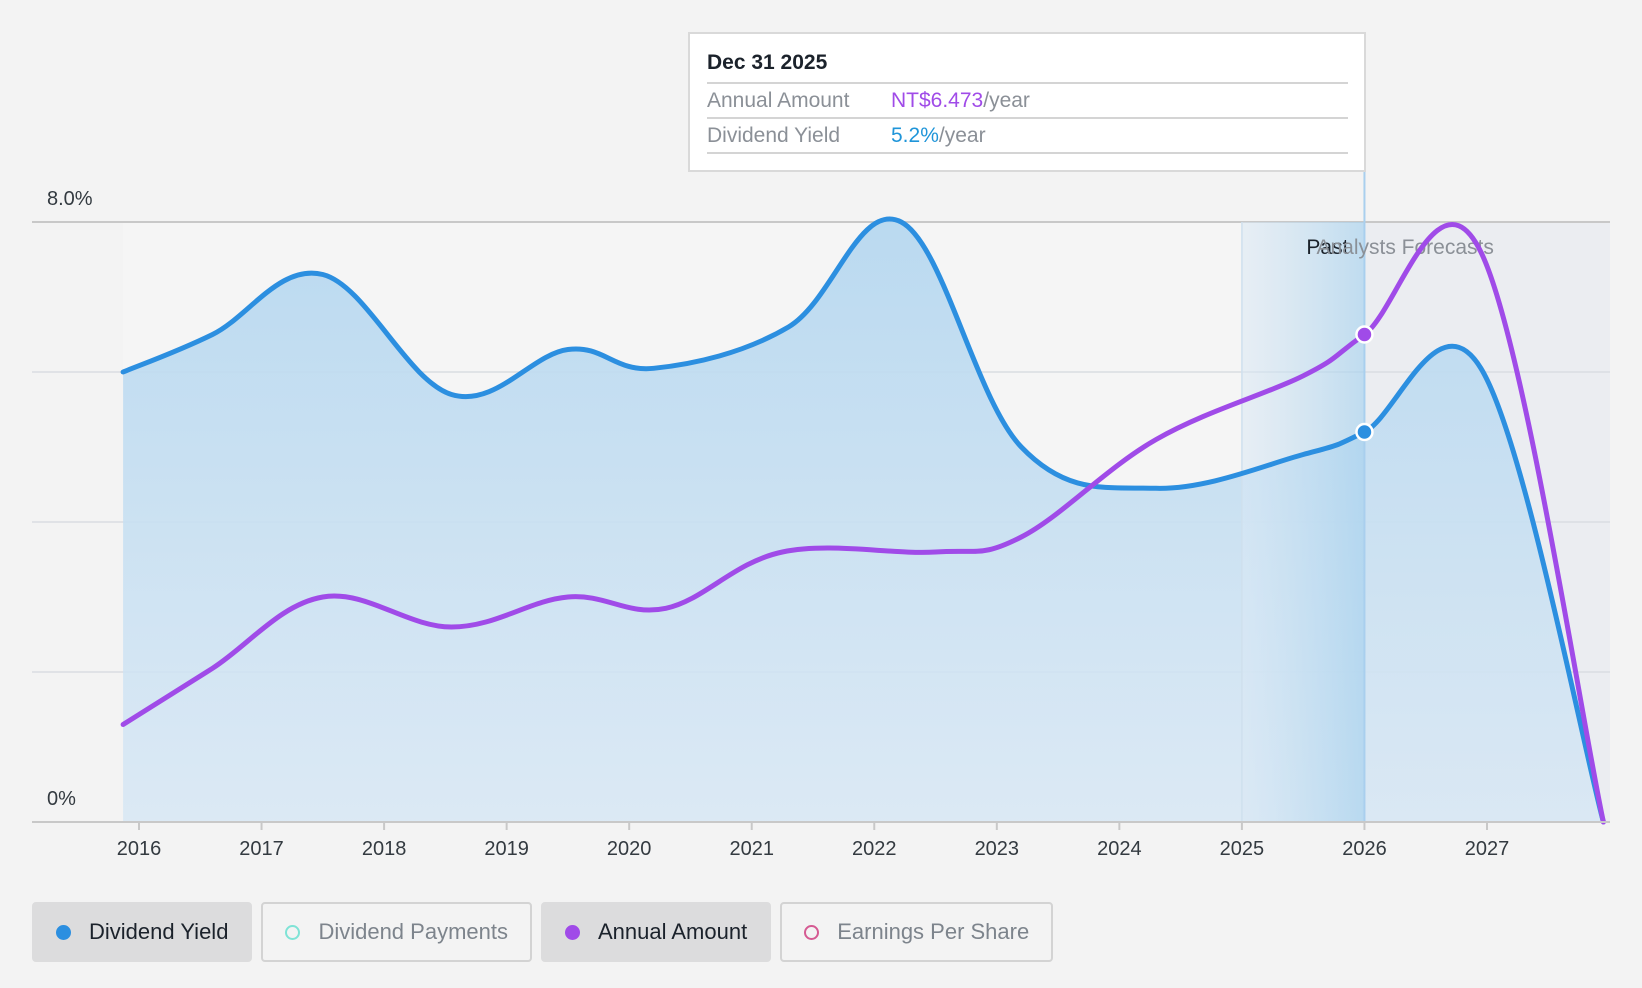 The image size is (1642, 988). I want to click on x-tick-label: 2025, so click(1242, 849).